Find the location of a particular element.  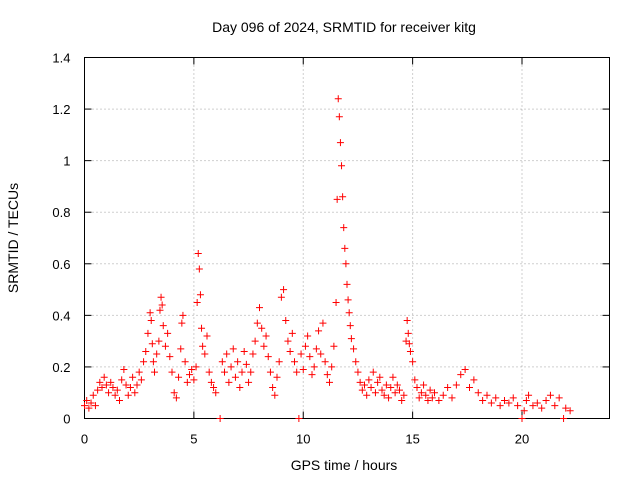

x-tick-label: 15 is located at coordinates (412, 439).